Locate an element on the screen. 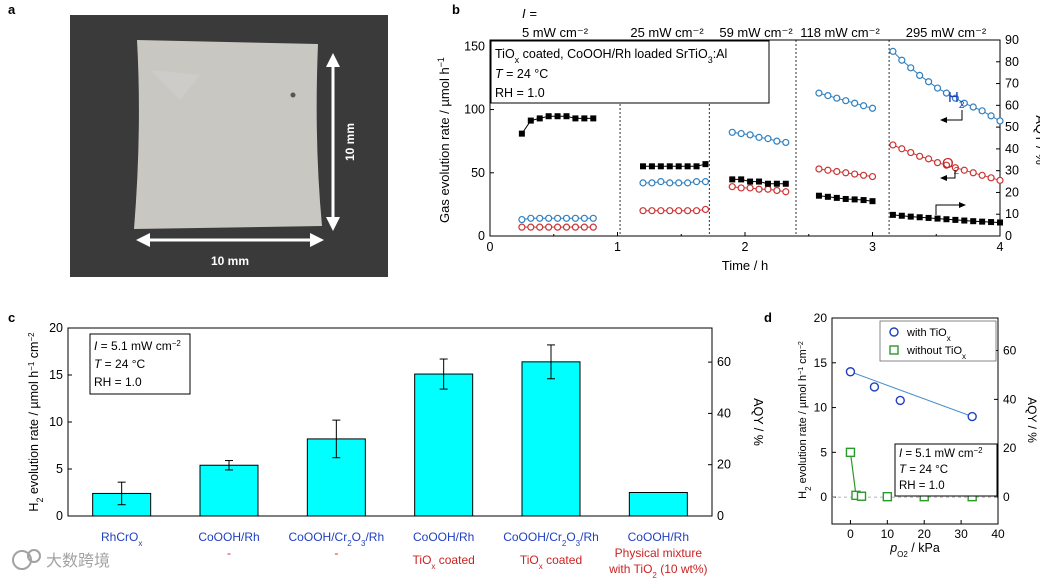 The width and height of the screenshot is (1040, 580). height-label: 10 mm is located at coordinates (350, 142).